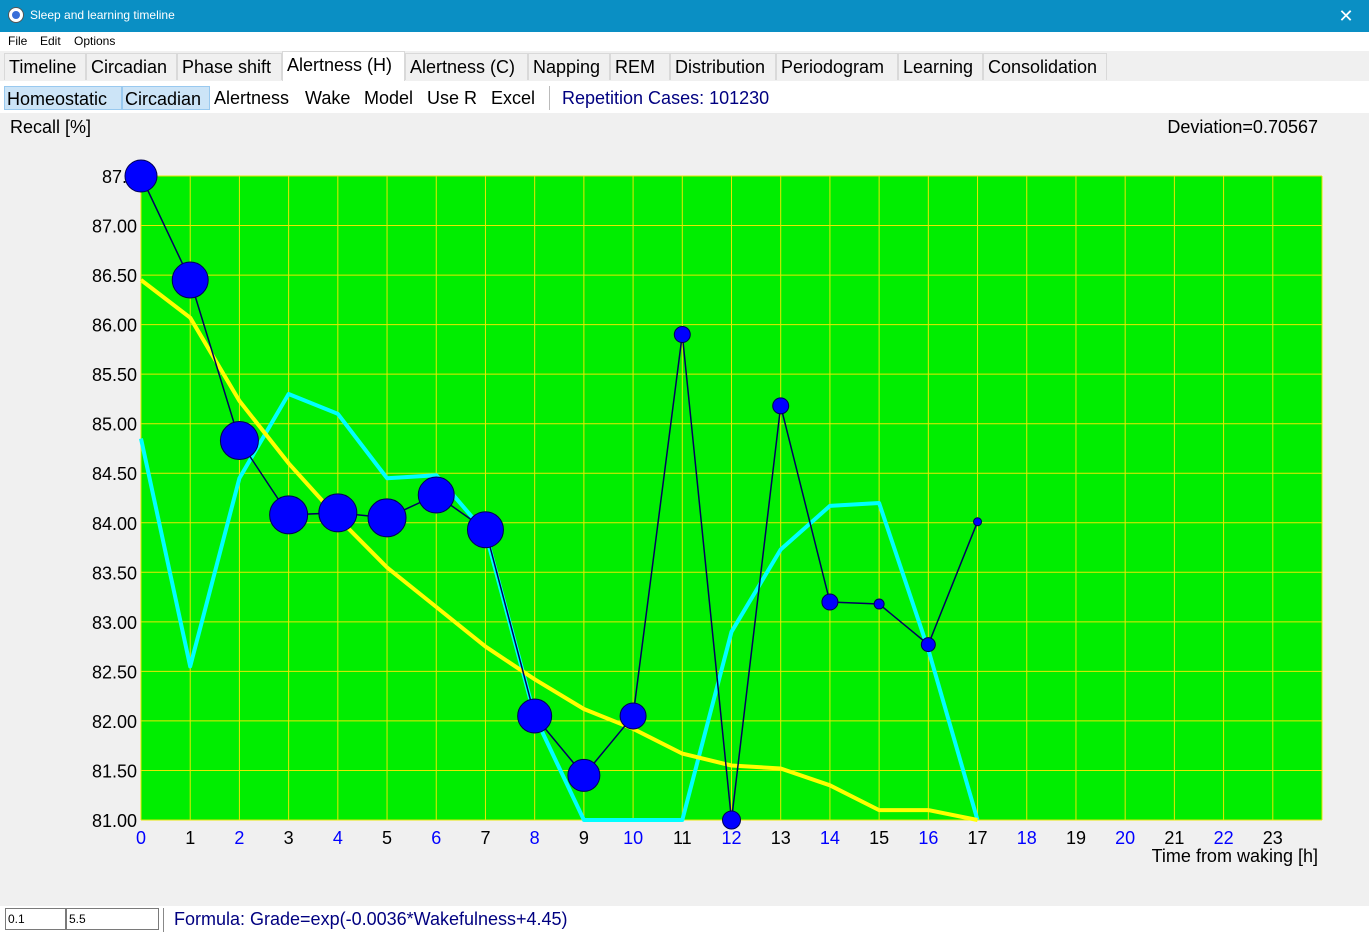  Describe the element at coordinates (1235, 856) in the screenshot. I see `x-axis-label: Time from waking [h]` at that location.